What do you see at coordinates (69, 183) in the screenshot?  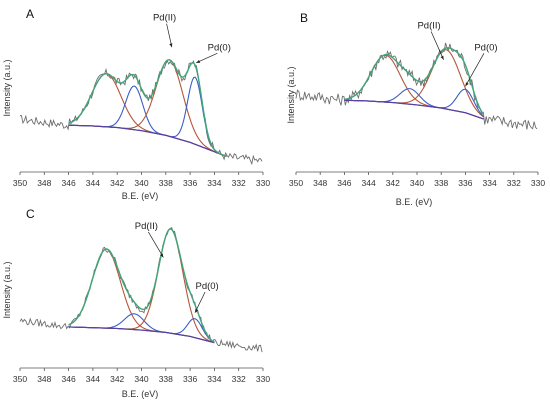 I see `x-tick-label-a: 346` at bounding box center [69, 183].